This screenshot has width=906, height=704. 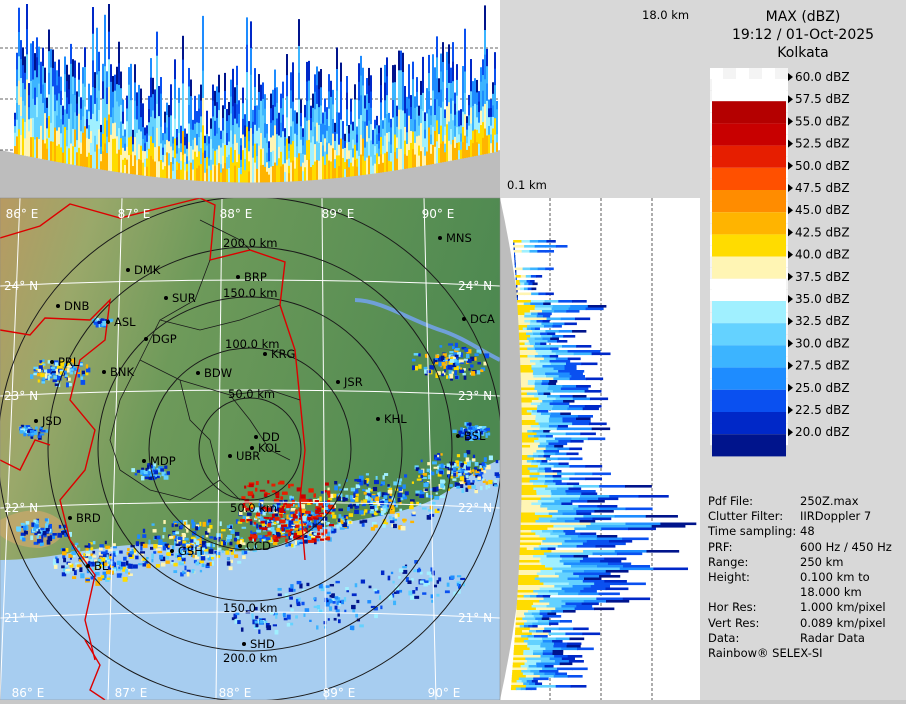 I want to click on lon-label-top: 88° E, so click(x=236, y=214).